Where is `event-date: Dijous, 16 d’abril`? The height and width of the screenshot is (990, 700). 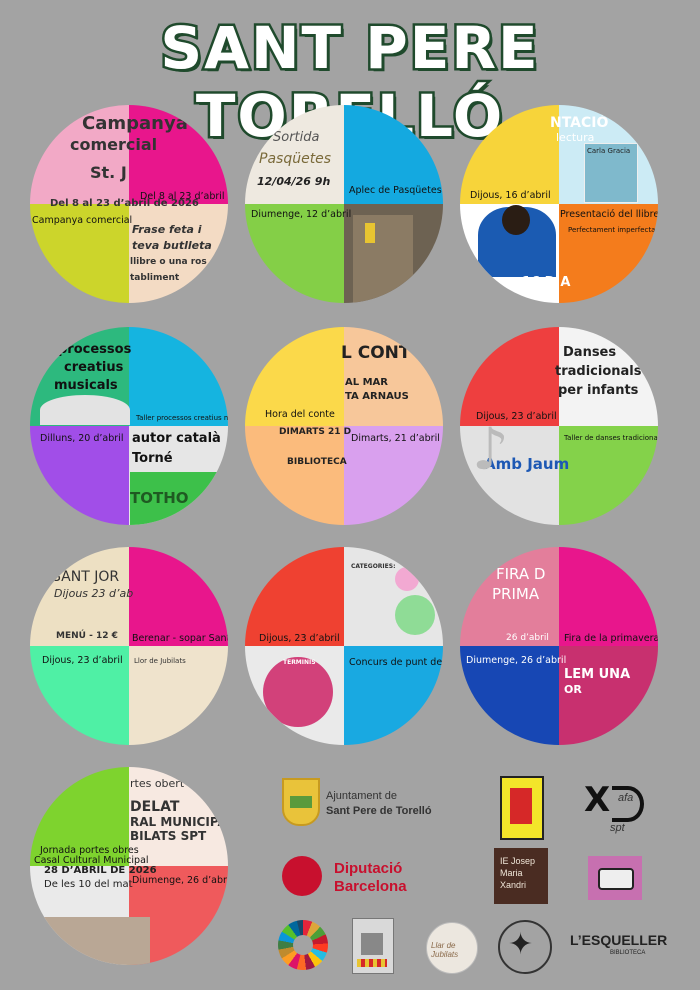
event-date: Dijous, 16 d’abril is located at coordinates (510, 195).